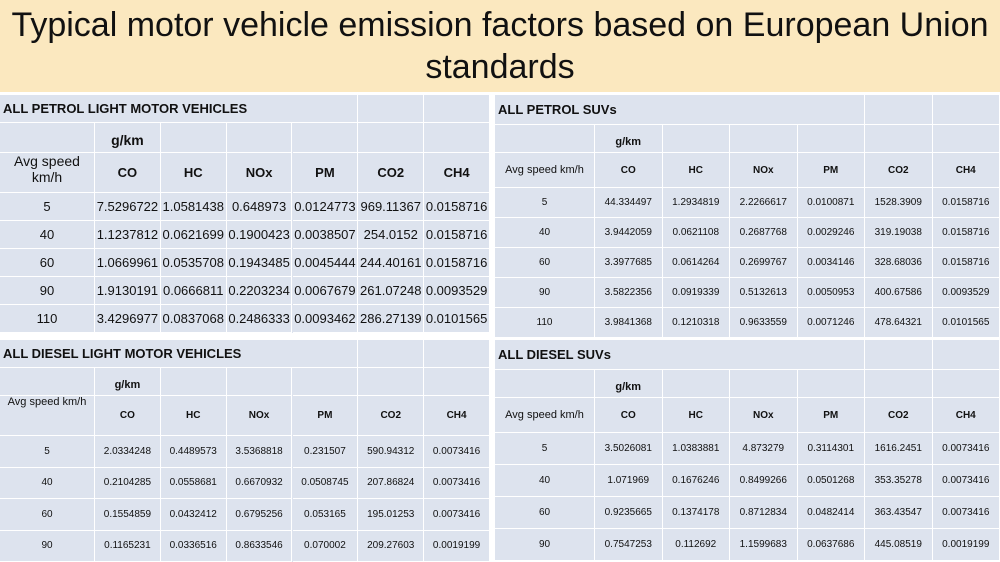 The height and width of the screenshot is (562, 1000). I want to click on value-cell: 0.0019199, so click(966, 545).